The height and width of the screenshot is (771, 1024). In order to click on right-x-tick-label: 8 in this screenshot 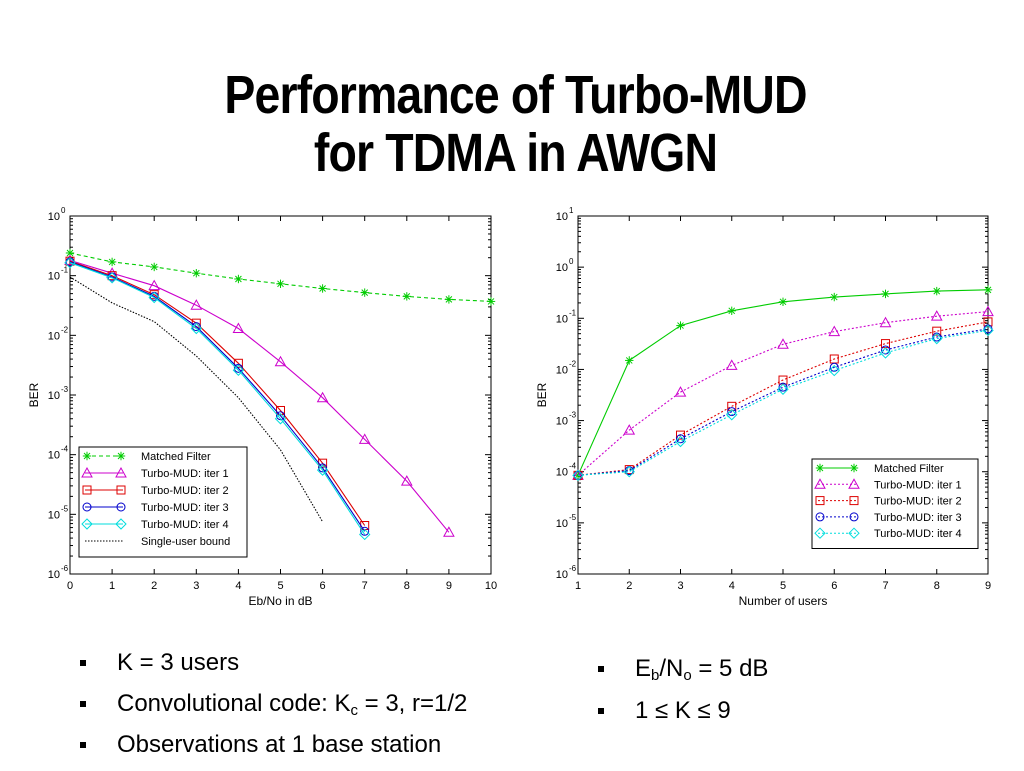, I will do `click(937, 586)`.